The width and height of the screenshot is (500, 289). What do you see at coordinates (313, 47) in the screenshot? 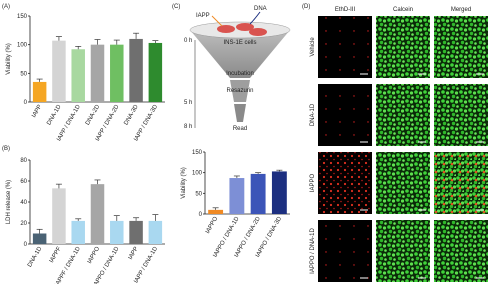
I see `row-label: Vehicle` at bounding box center [313, 47].